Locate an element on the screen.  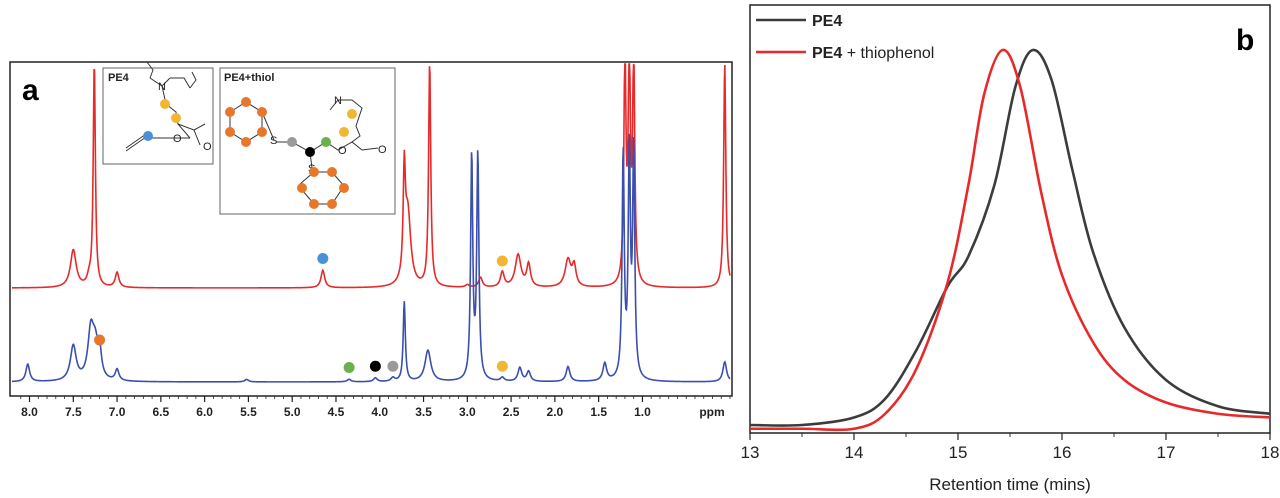
pe4-skeleton is located at coordinates (165, 106).